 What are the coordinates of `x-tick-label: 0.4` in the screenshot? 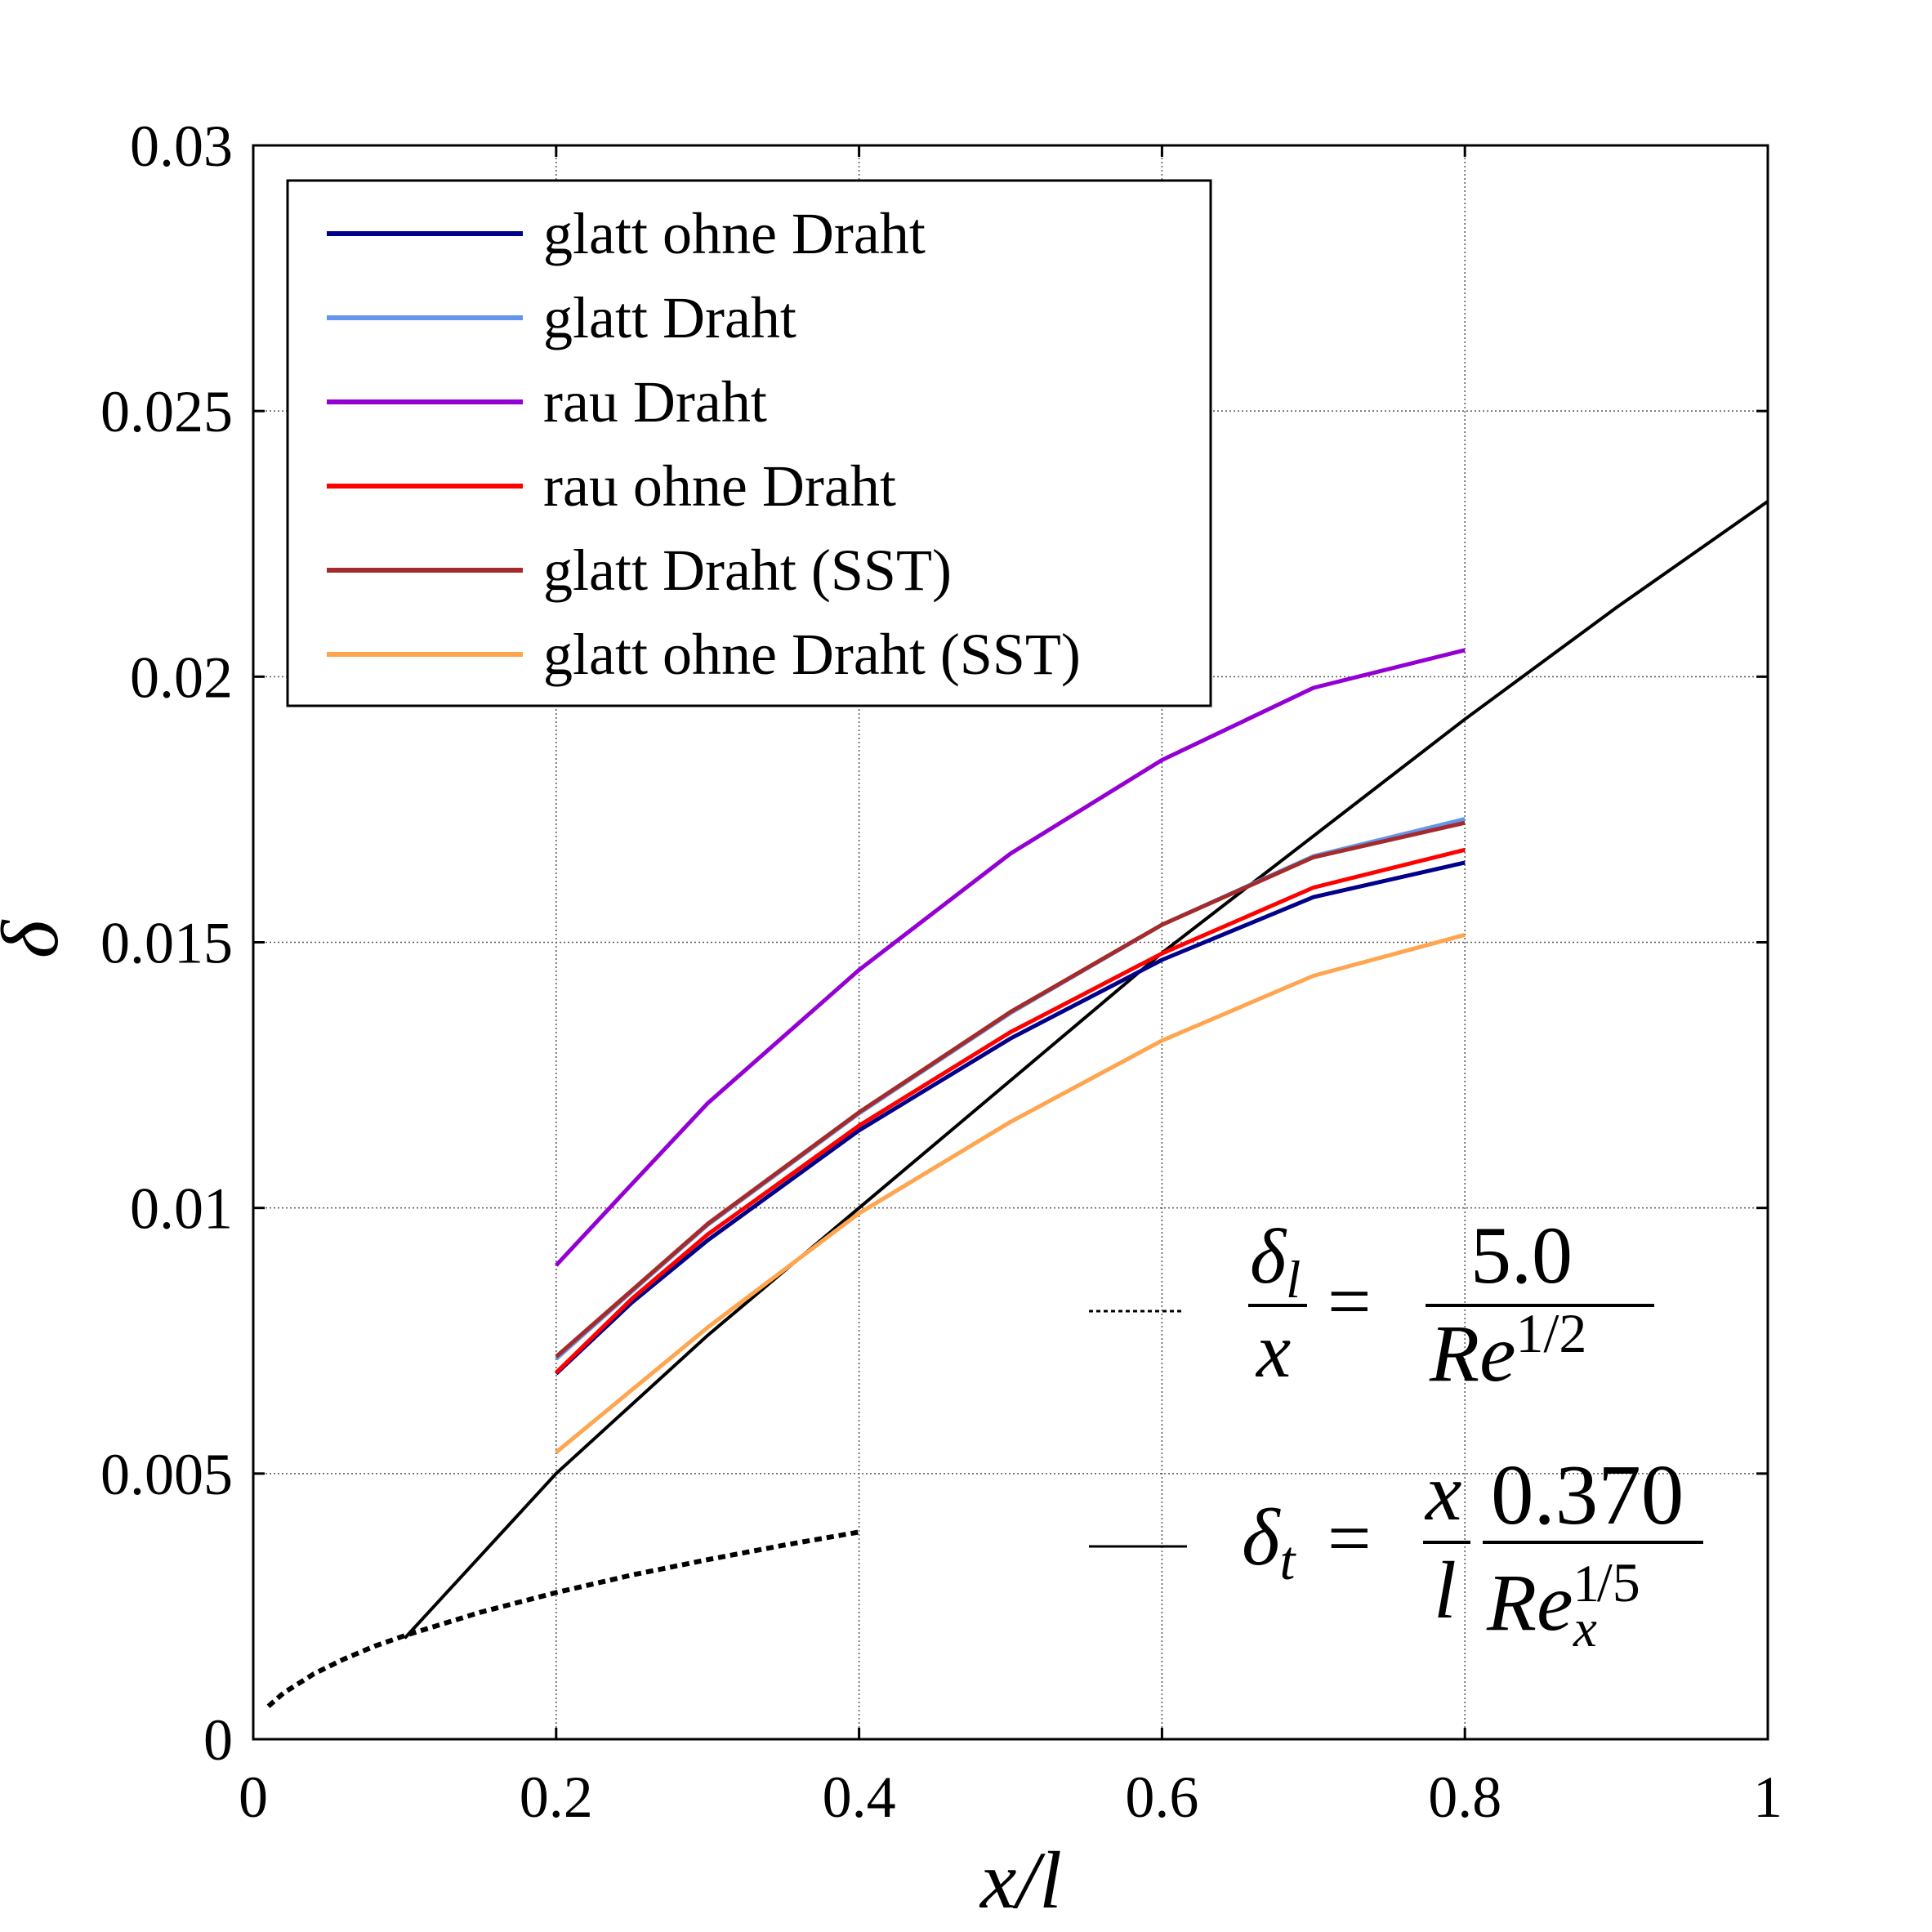 It's located at (859, 1798).